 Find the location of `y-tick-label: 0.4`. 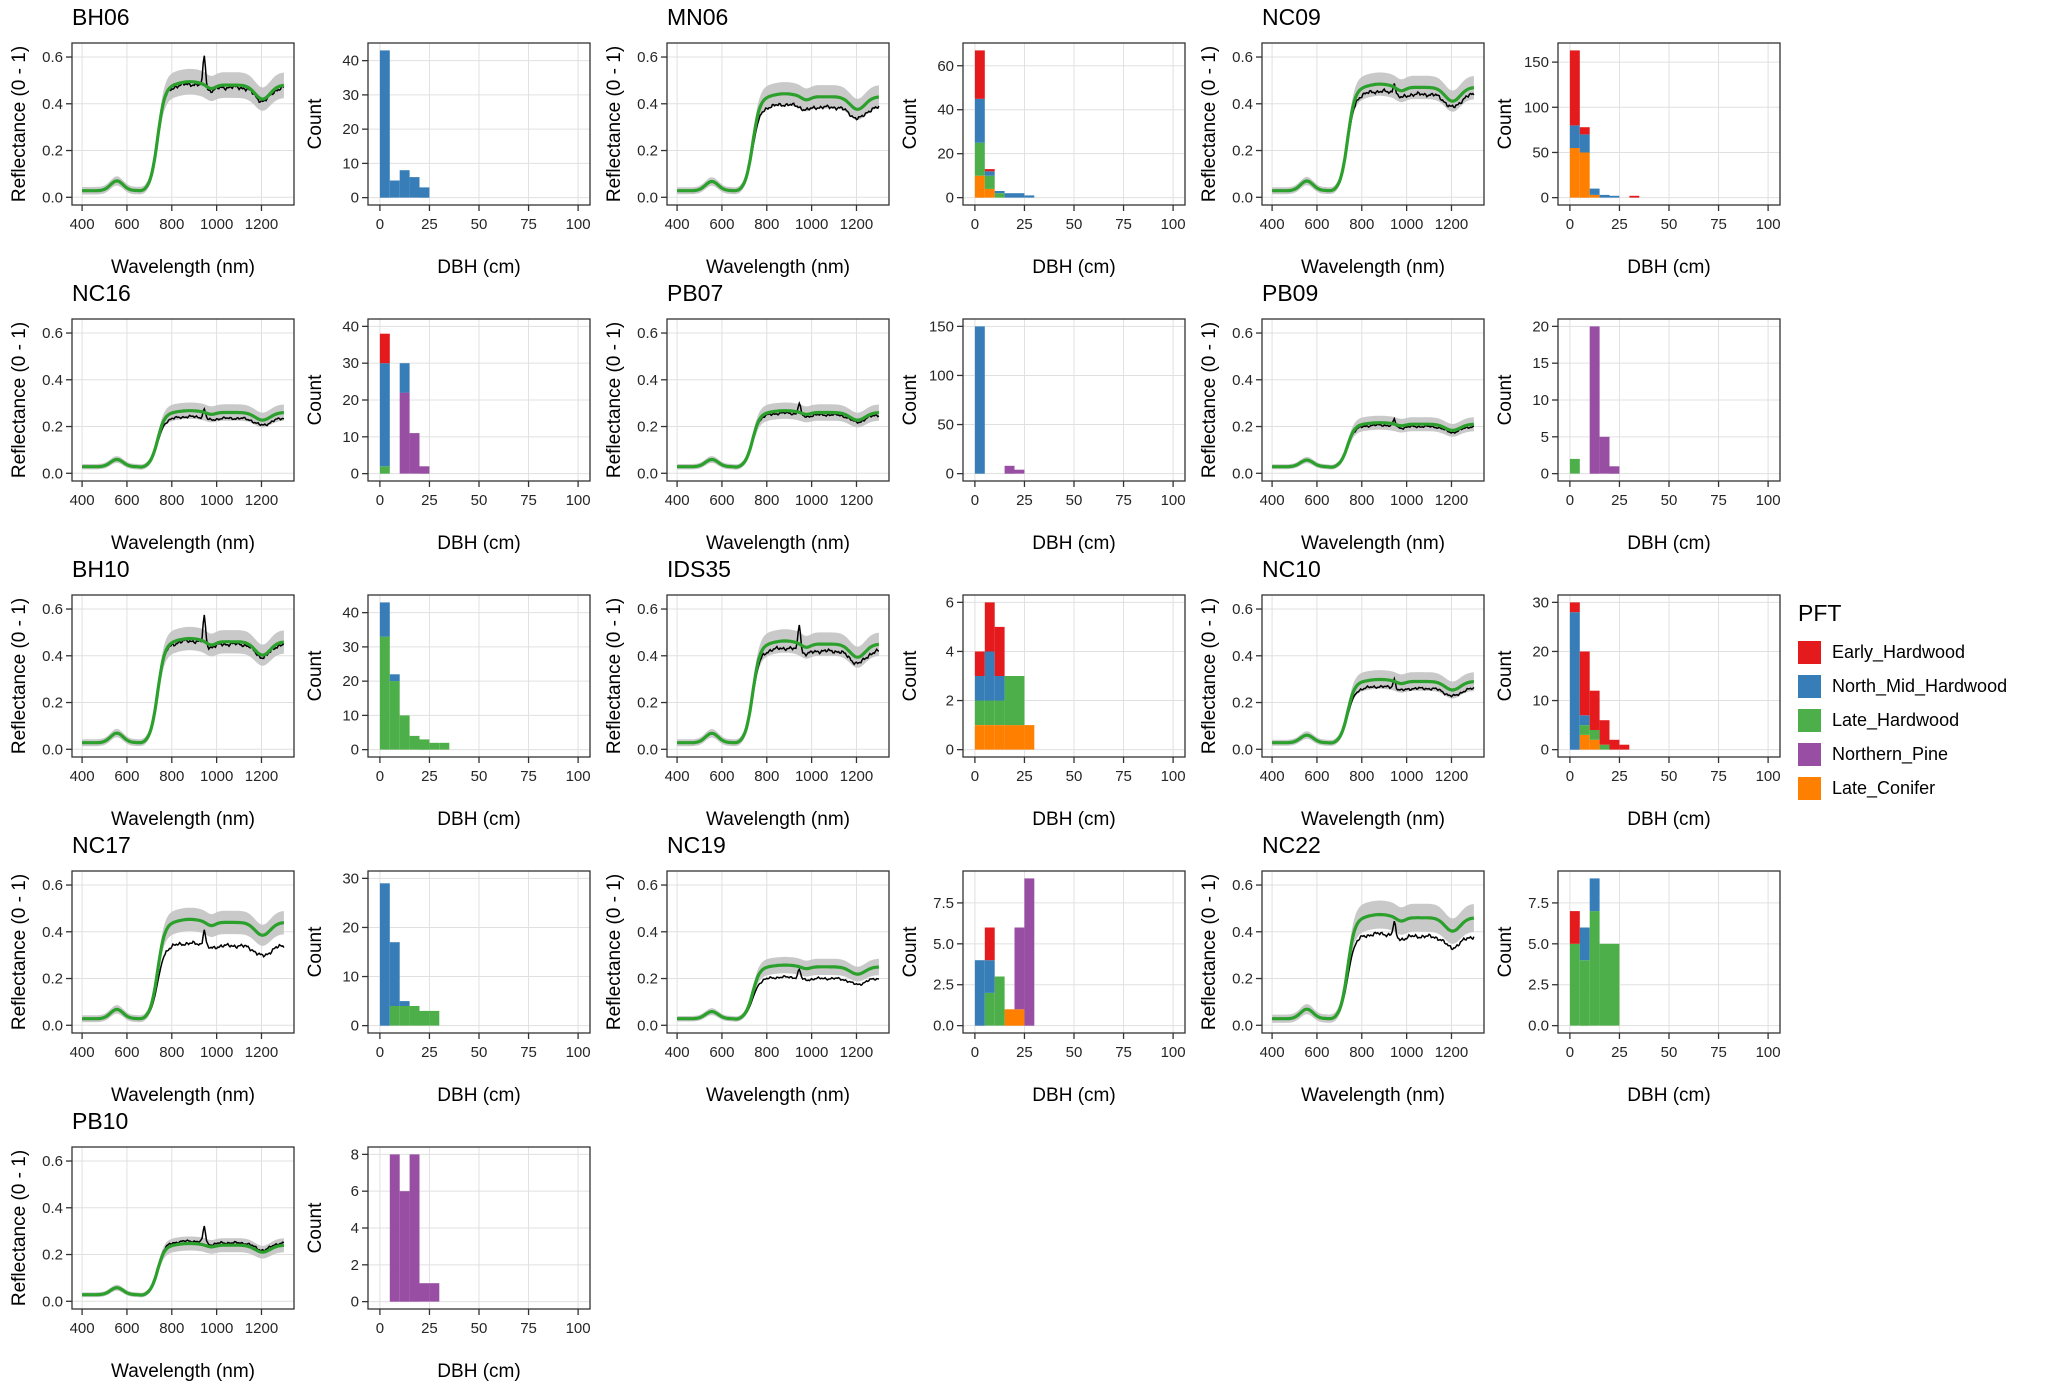

y-tick-label: 0.4 is located at coordinates (52, 932).